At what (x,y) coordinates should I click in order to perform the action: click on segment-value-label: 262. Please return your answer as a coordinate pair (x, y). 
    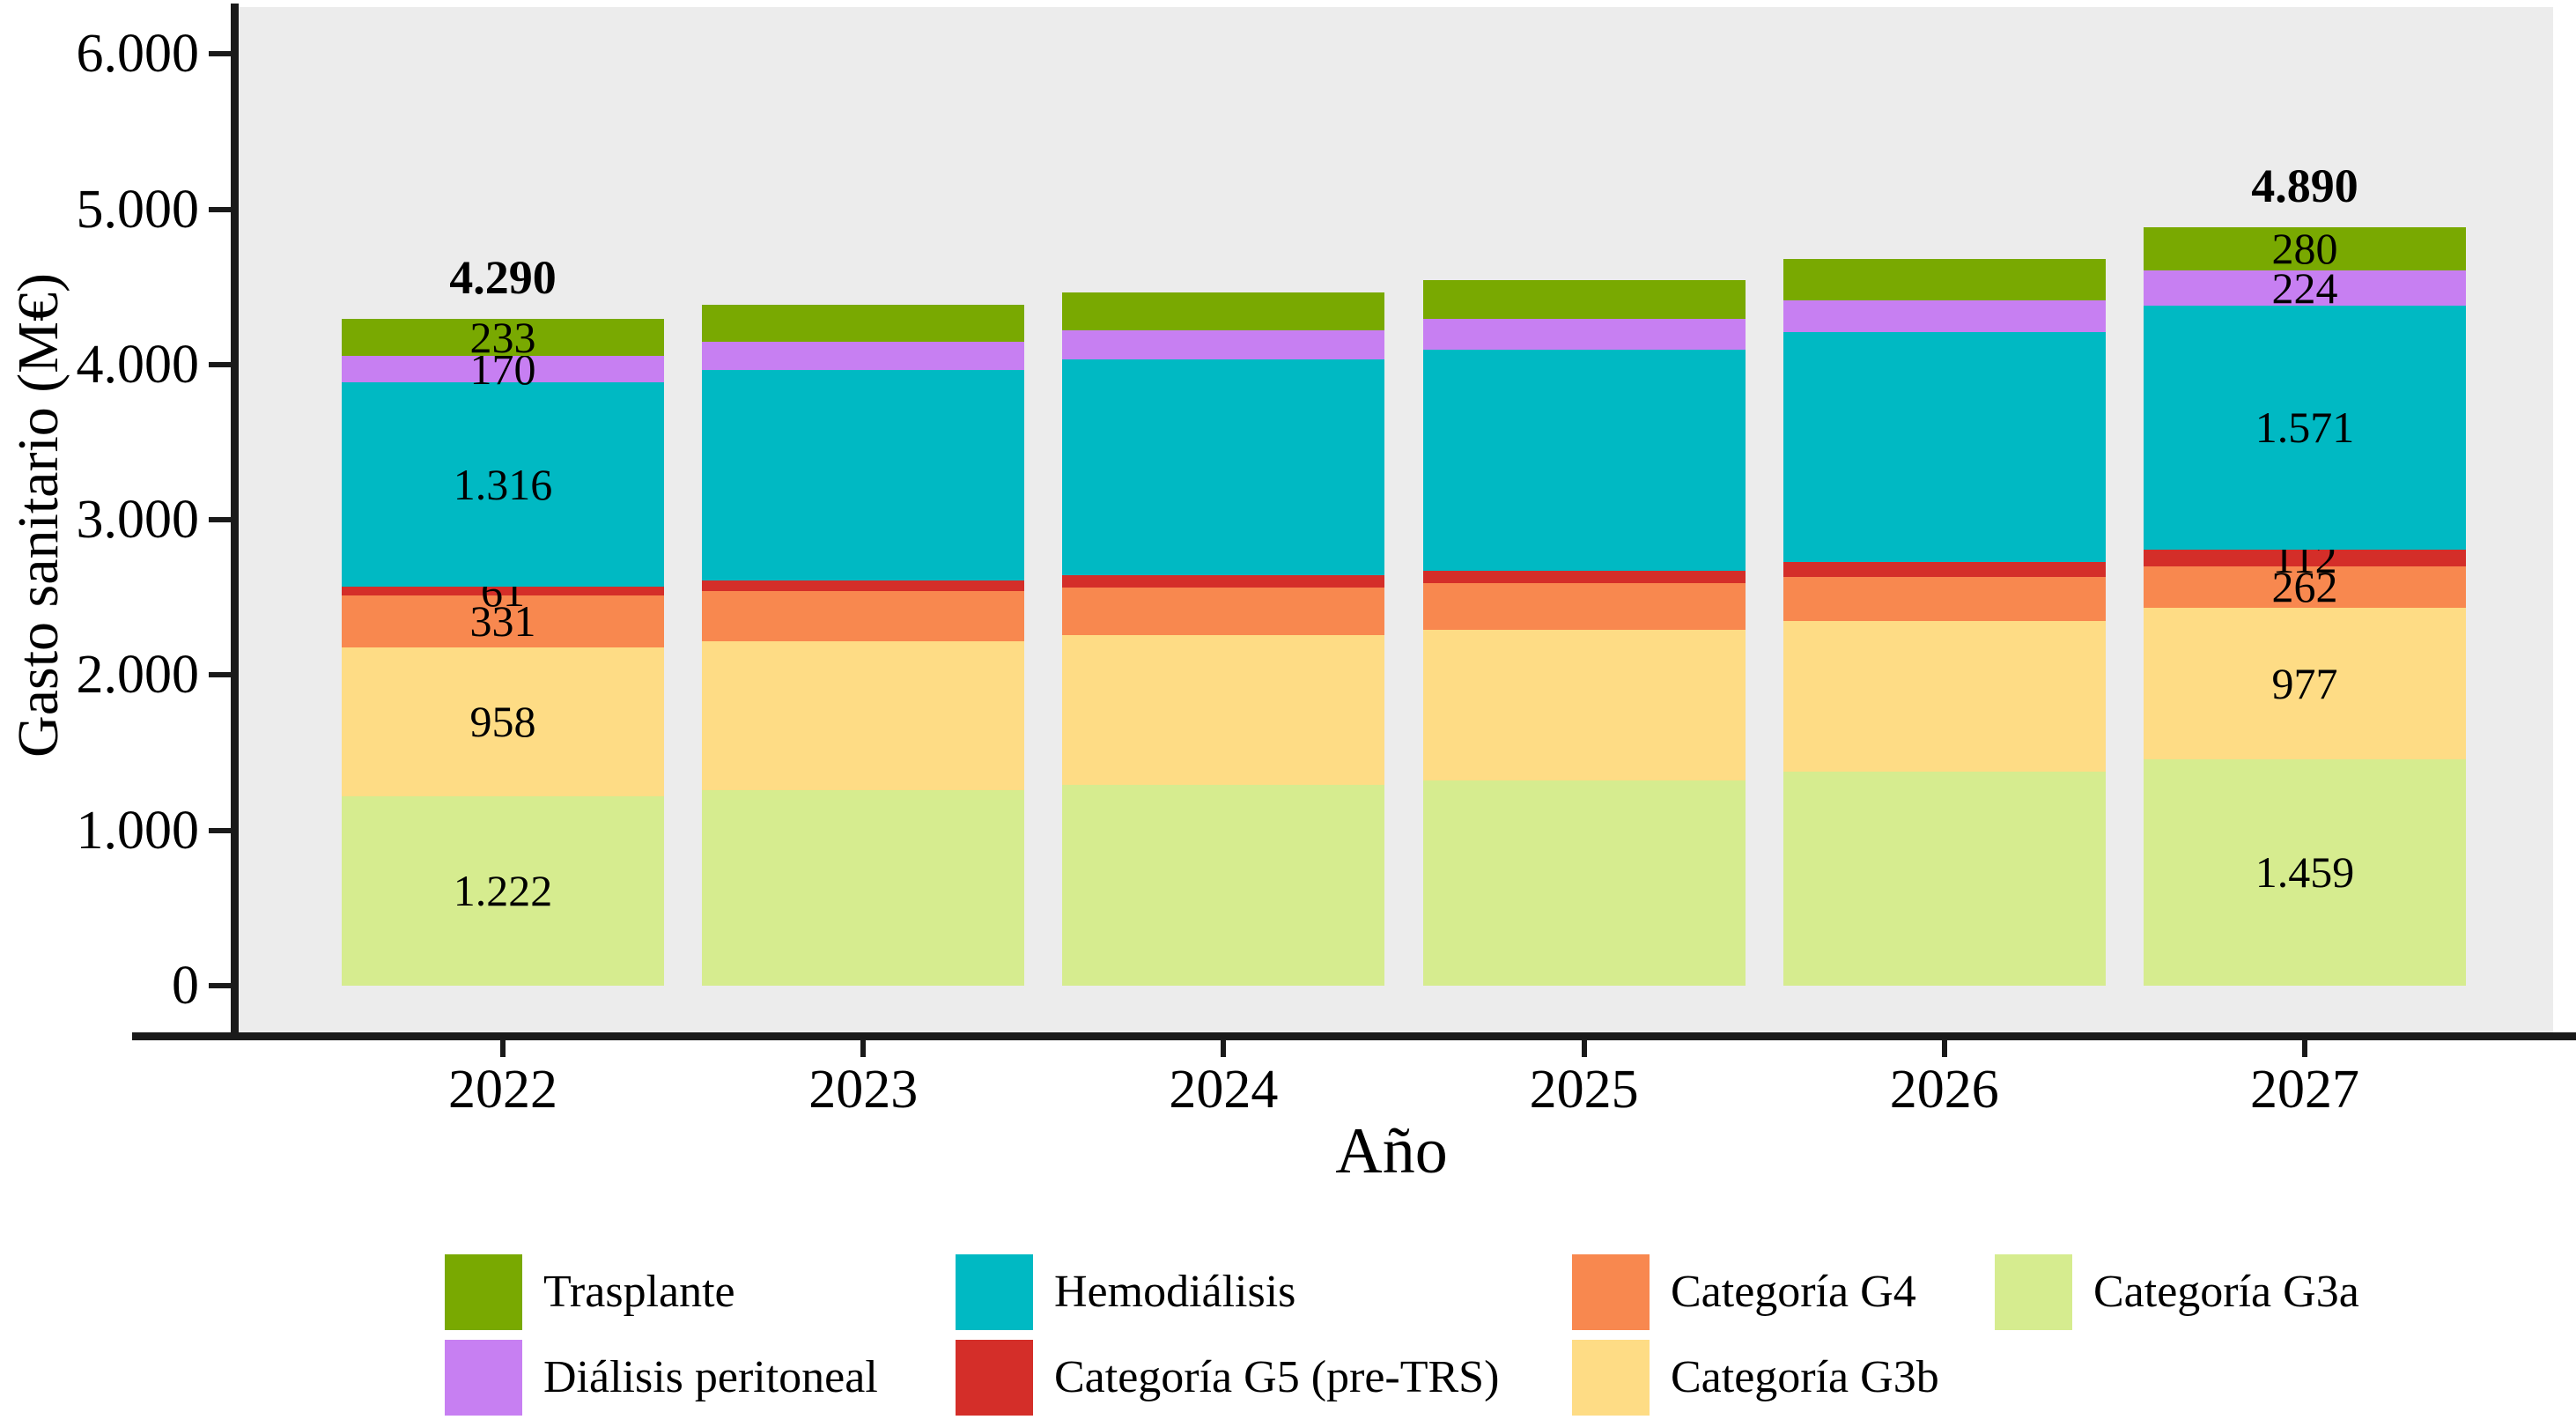
    Looking at the image, I should click on (2304, 587).